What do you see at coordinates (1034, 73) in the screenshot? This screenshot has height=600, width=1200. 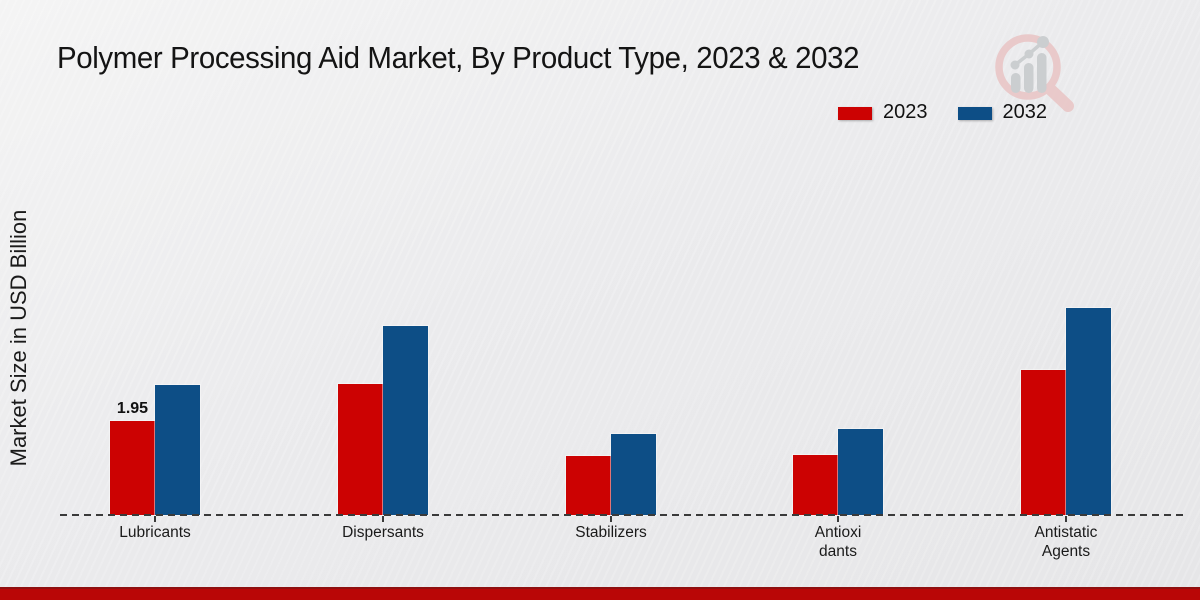 I see `magnifier-bar-chart-logo` at bounding box center [1034, 73].